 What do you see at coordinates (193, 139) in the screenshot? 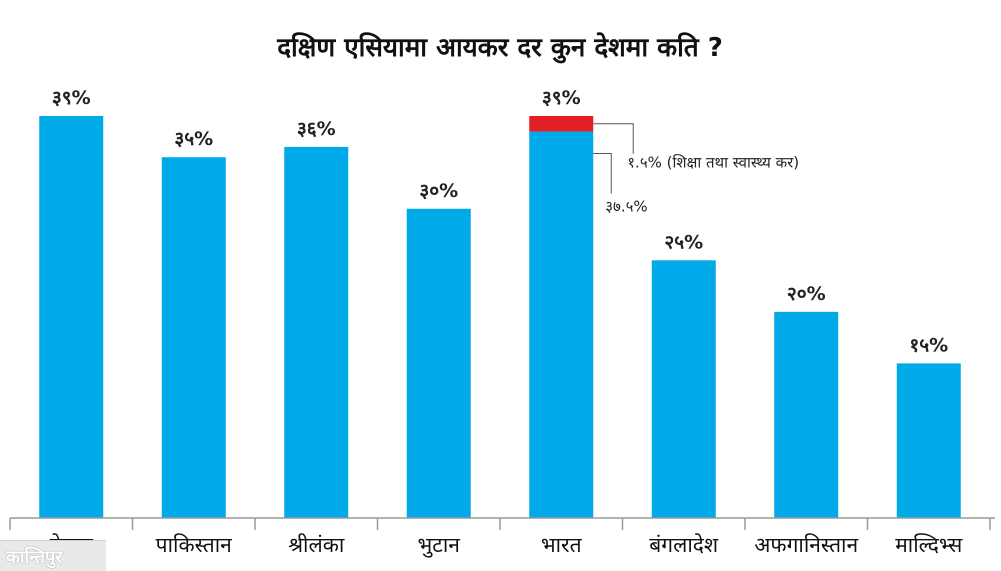
I see `value-label-2: ३५%` at bounding box center [193, 139].